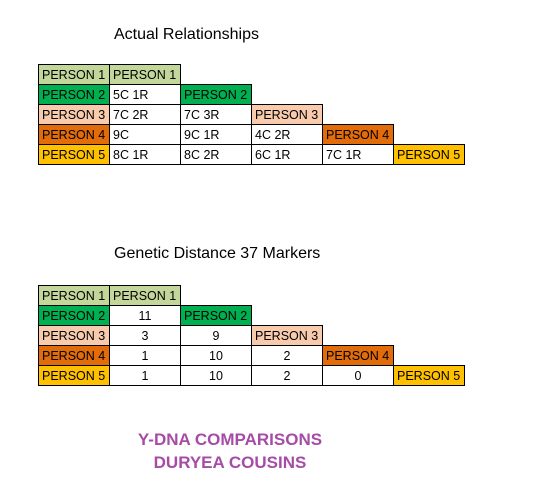 Image resolution: width=535 pixels, height=493 pixels. I want to click on table-row: PERSON 4 9C 9C 1R 4C 2R PERSON 4, so click(251, 134).